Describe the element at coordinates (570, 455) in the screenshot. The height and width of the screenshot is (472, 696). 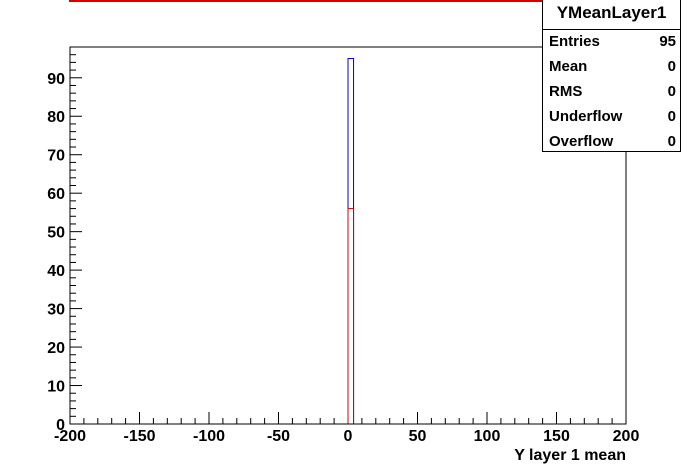
I see `x-axis-title: Y layer 1 mean` at that location.